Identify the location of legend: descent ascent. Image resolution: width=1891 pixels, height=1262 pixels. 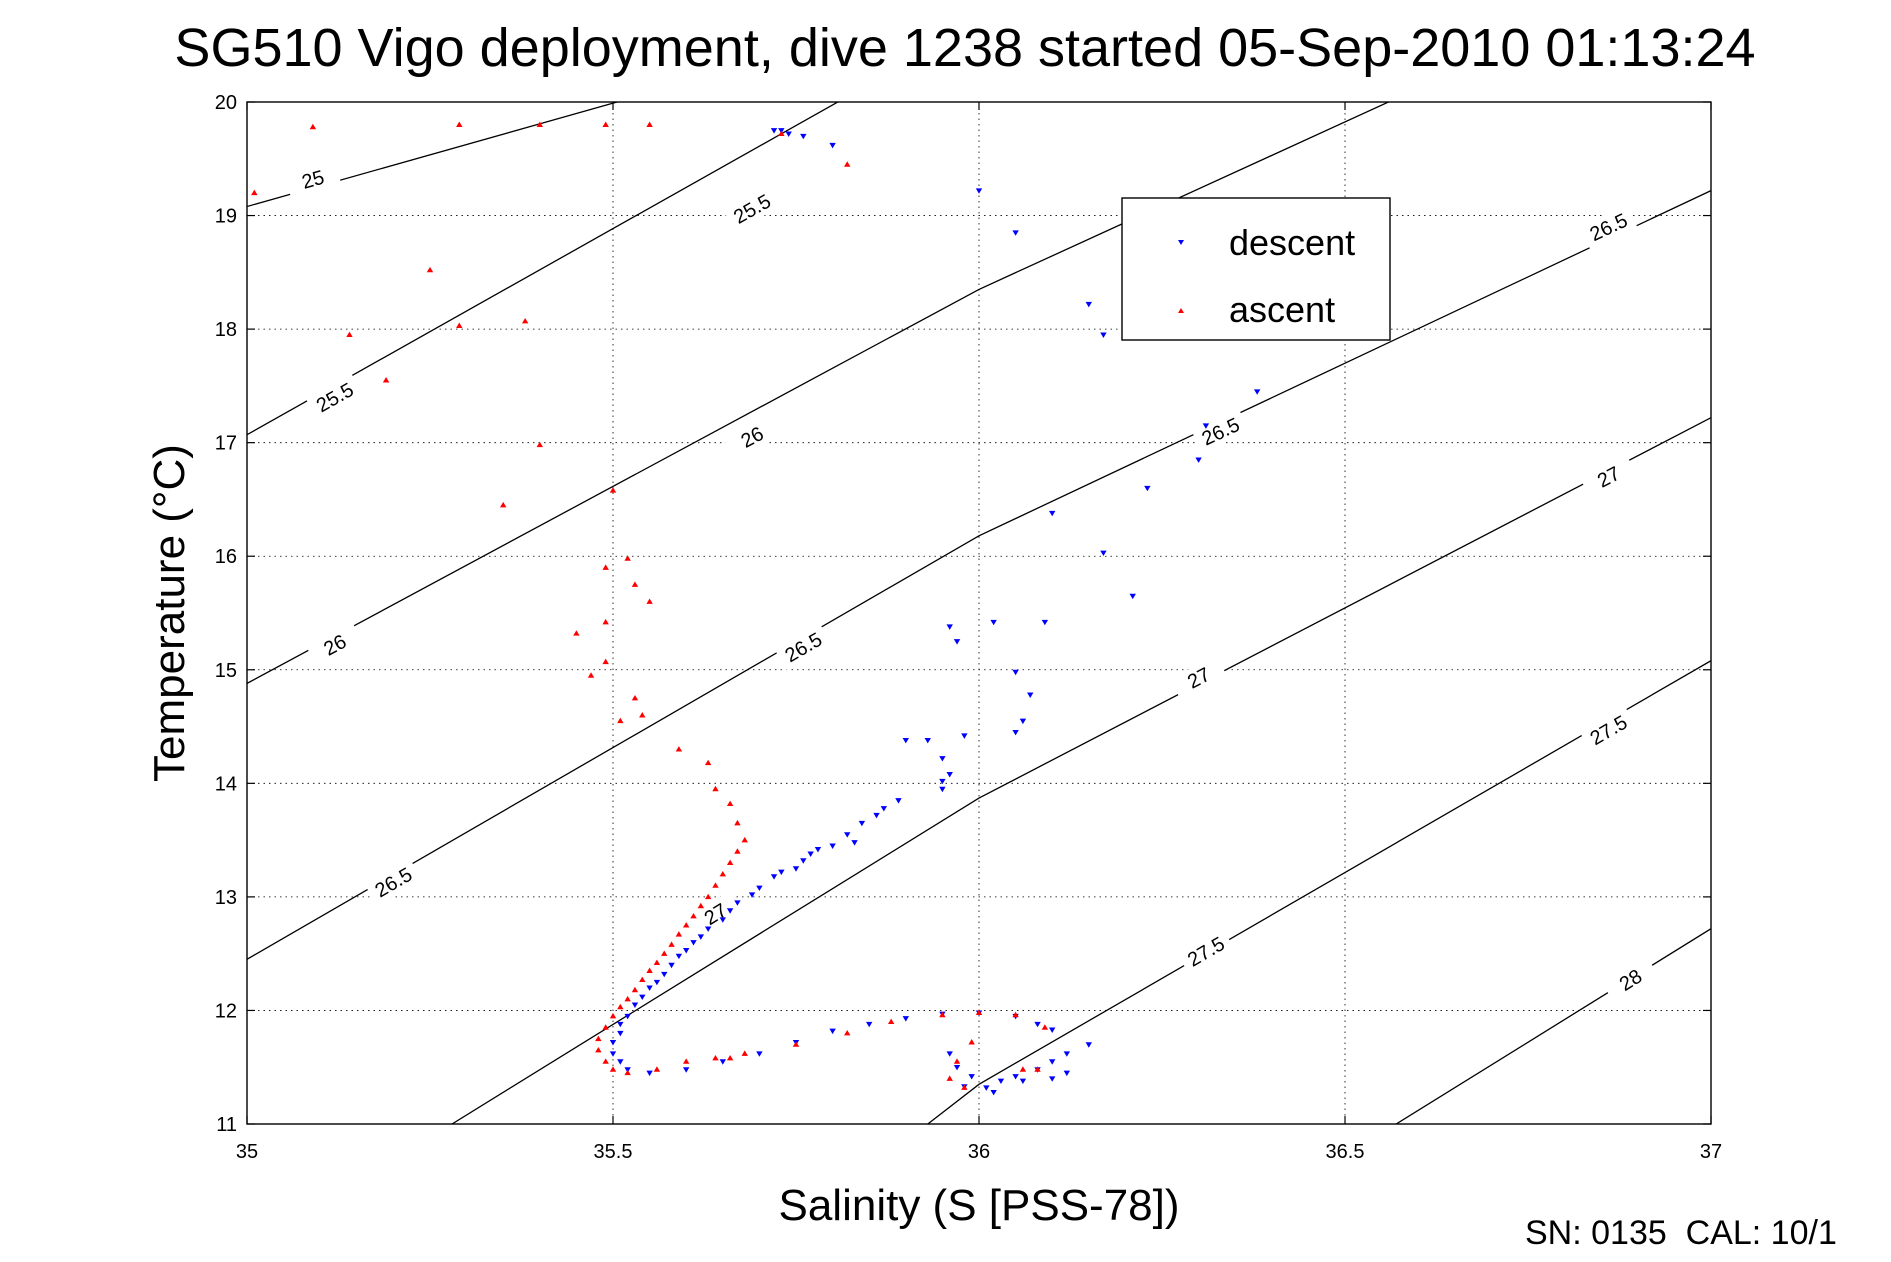
(1256, 269).